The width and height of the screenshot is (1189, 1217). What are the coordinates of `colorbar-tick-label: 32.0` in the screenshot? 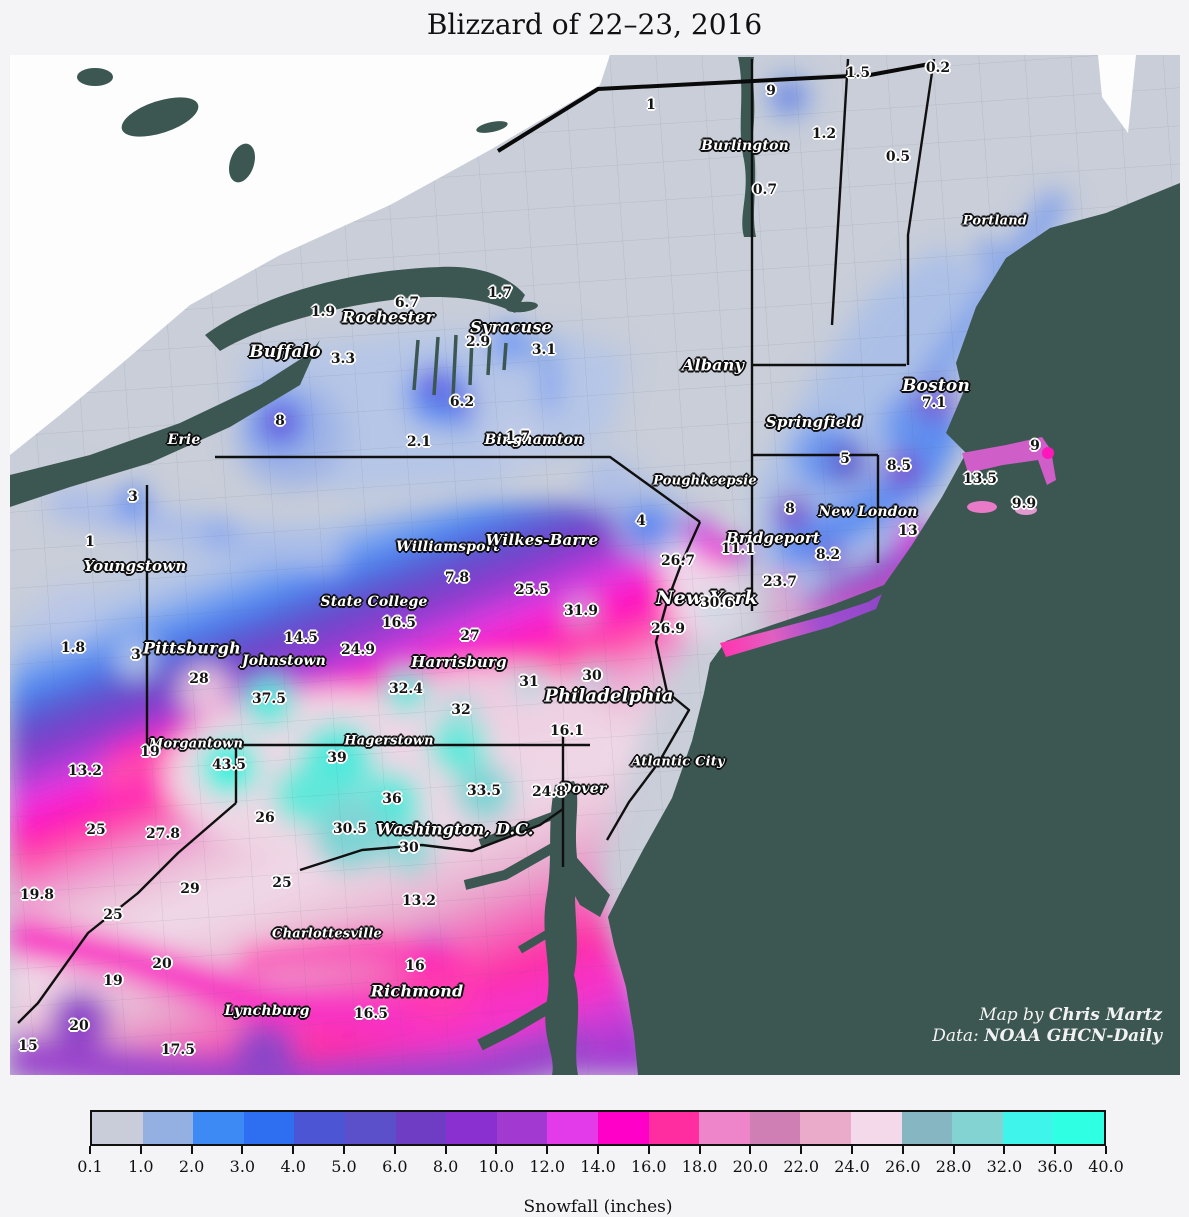 It's located at (1004, 1166).